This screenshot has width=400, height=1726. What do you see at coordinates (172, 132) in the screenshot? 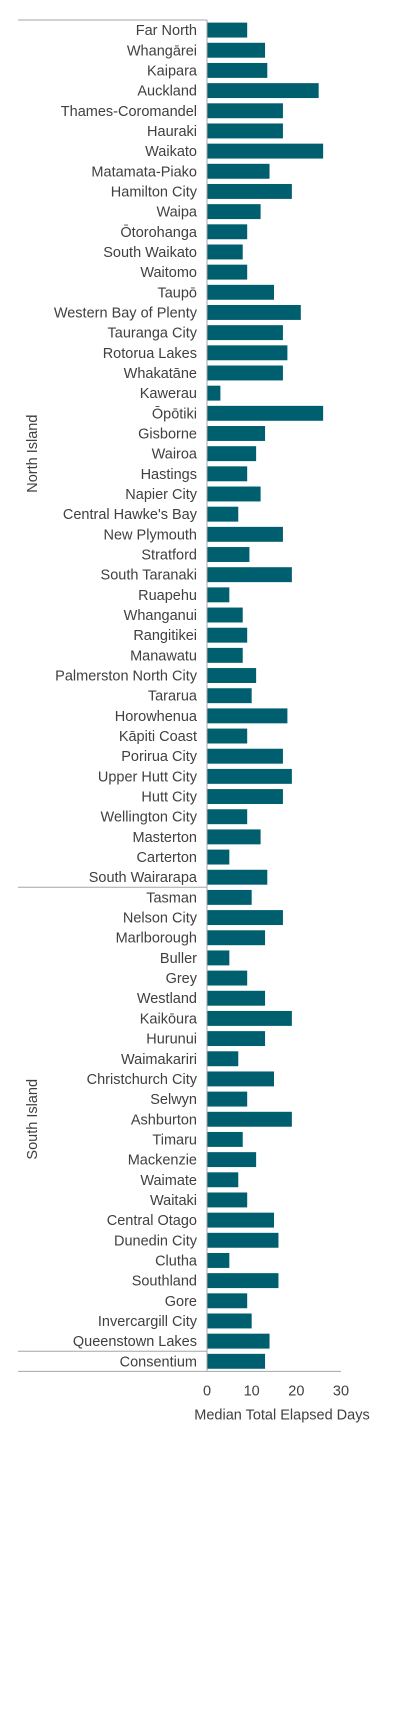
I see `category-label: Hauraki` at bounding box center [172, 132].